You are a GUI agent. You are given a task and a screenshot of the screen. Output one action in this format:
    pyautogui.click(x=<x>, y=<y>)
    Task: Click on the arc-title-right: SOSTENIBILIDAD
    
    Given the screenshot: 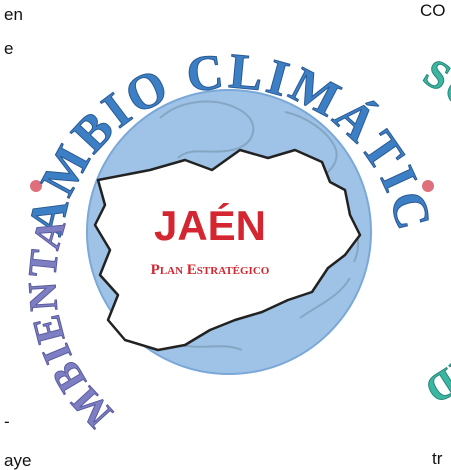 What is the action you would take?
    pyautogui.click(x=433, y=232)
    